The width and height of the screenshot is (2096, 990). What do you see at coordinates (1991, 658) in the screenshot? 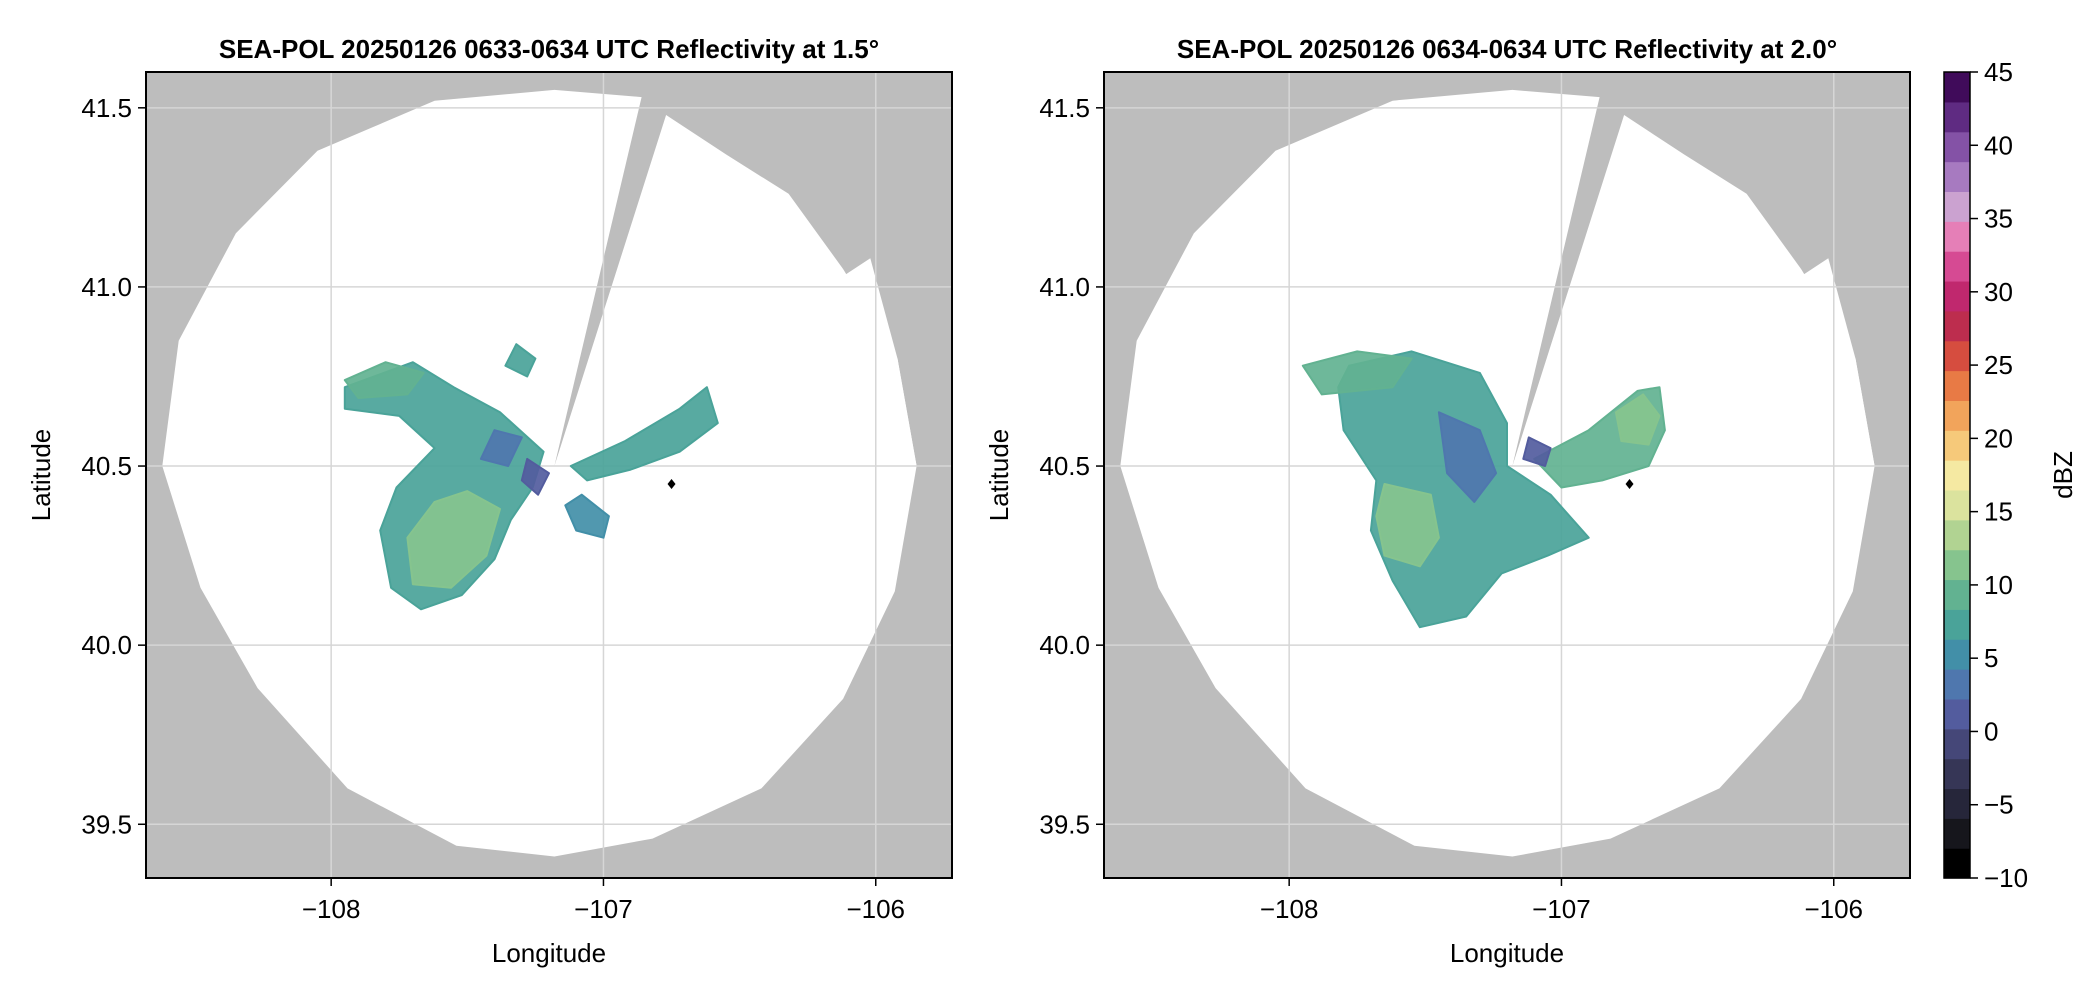
I see `colorbar-tick-label: 5` at bounding box center [1991, 658].